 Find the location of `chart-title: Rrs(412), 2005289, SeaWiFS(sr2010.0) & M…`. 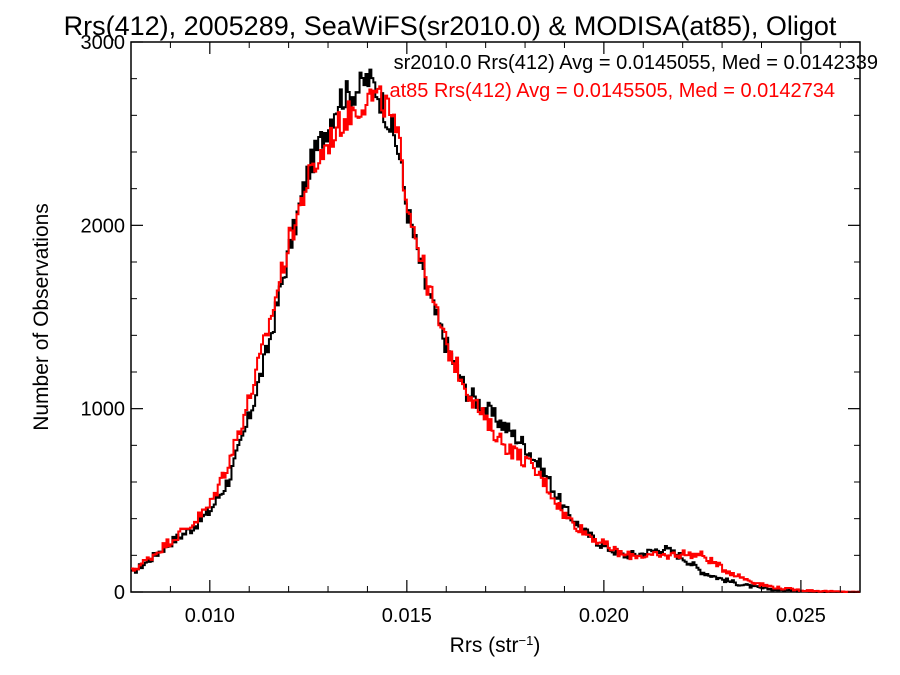

chart-title: Rrs(412), 2005289, SeaWiFS(sr2010.0) & M… is located at coordinates (450, 26).